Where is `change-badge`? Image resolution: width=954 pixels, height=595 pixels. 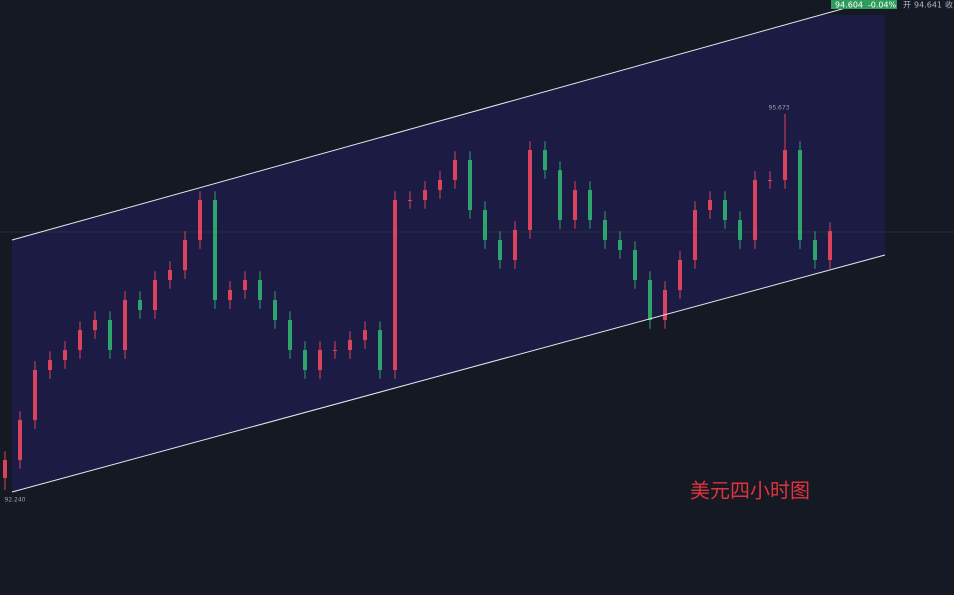
change-badge is located at coordinates (882, 4).